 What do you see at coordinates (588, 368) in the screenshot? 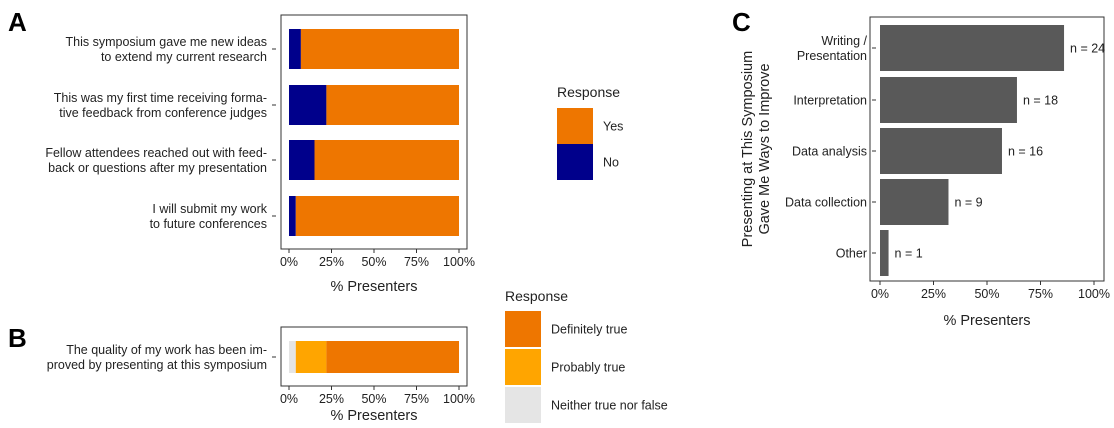
I see `legend-label: Probably true` at bounding box center [588, 368].